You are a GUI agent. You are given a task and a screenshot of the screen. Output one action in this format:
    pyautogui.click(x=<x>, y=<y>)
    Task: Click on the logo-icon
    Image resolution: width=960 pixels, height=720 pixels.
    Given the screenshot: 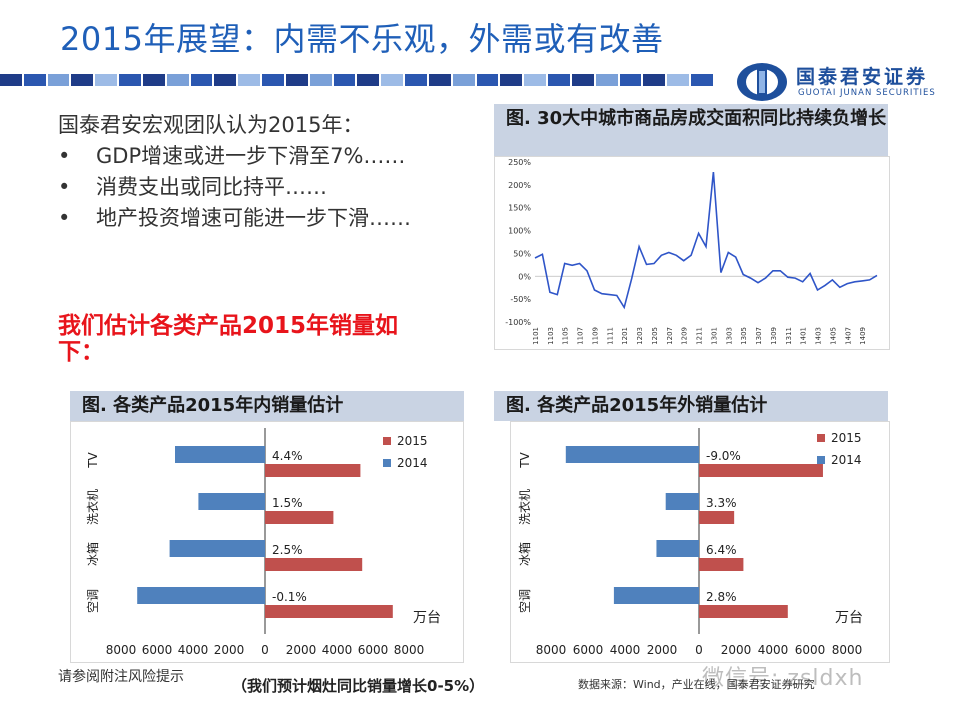 What is the action you would take?
    pyautogui.click(x=762, y=82)
    